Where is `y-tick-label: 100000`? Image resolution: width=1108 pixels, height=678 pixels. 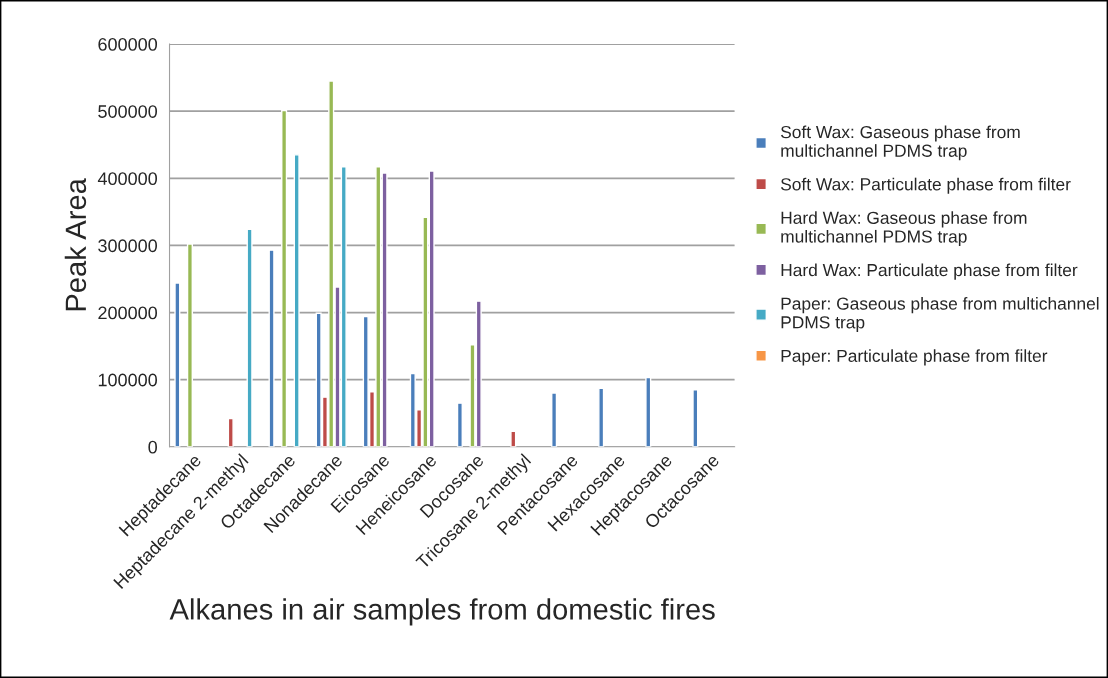 y-tick-label: 100000 is located at coordinates (128, 380).